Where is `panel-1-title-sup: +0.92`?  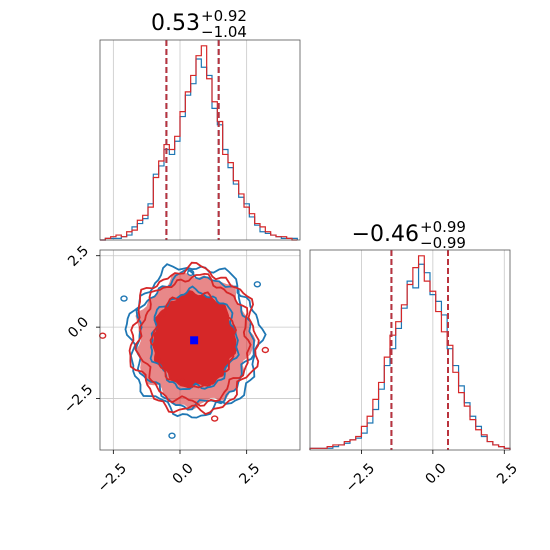
panel-1-title-sup: +0.92 is located at coordinates (224, 16).